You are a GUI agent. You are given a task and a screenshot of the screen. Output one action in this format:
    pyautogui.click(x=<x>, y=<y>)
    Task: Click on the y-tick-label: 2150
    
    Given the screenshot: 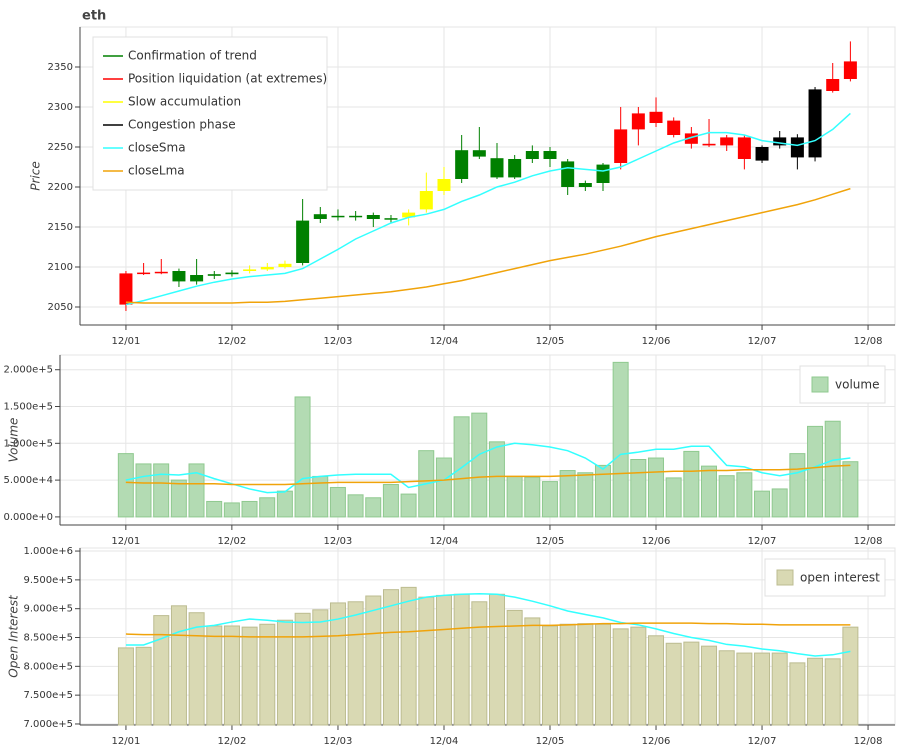 What is the action you would take?
    pyautogui.click(x=60, y=227)
    